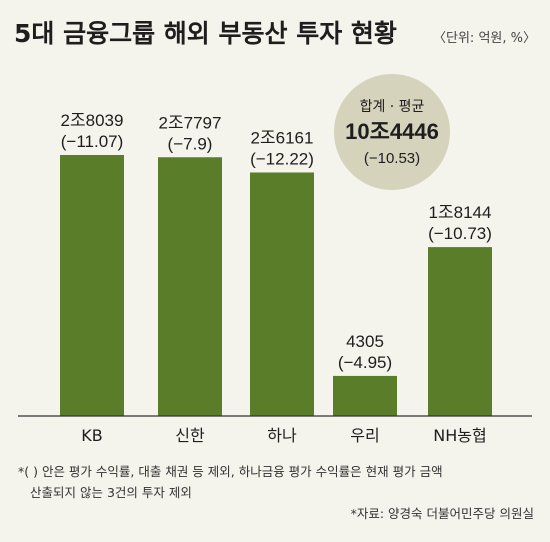 The width and height of the screenshot is (550, 542). What do you see at coordinates (365, 362) in the screenshot?
I see `change-label: (−4.95)` at bounding box center [365, 362].